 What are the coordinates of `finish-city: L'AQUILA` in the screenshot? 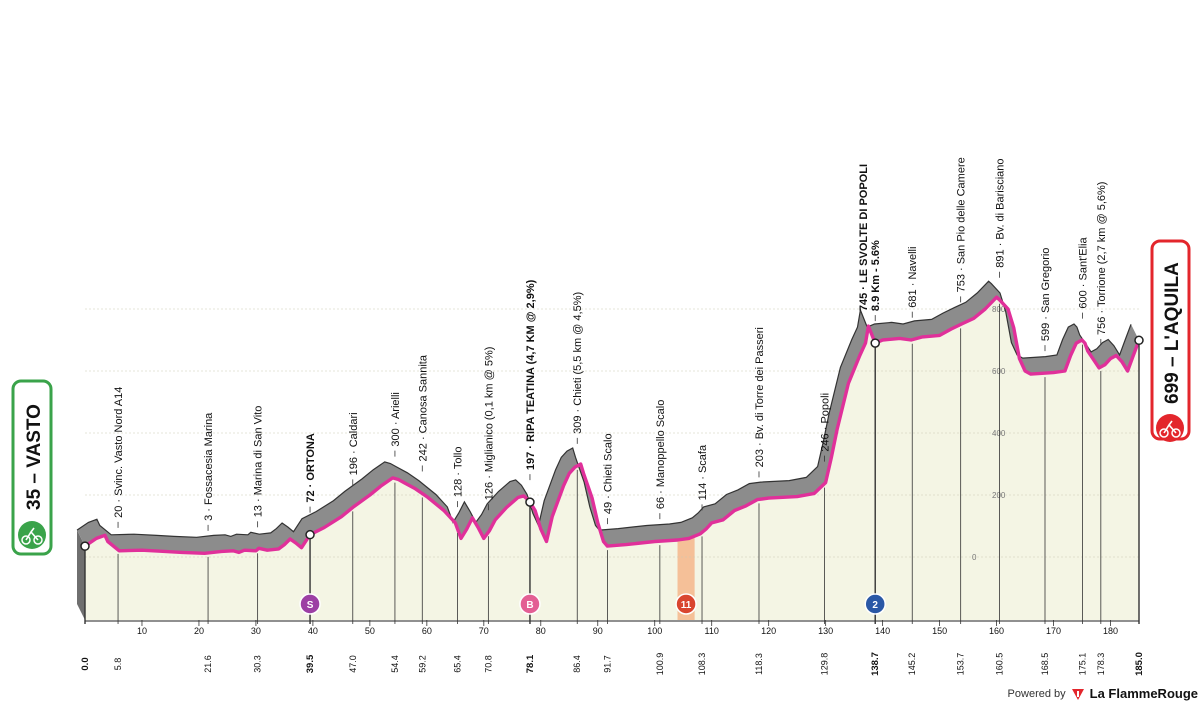 It's located at (1172, 306).